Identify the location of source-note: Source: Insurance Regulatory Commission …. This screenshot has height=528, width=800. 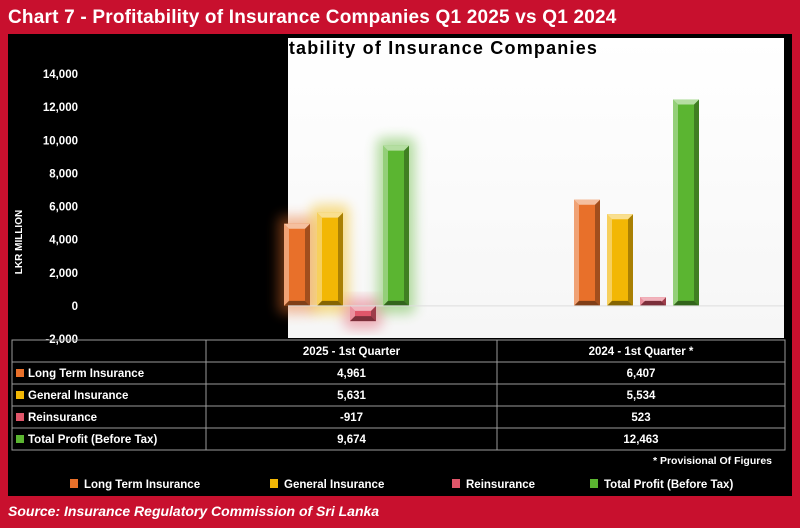
(194, 511).